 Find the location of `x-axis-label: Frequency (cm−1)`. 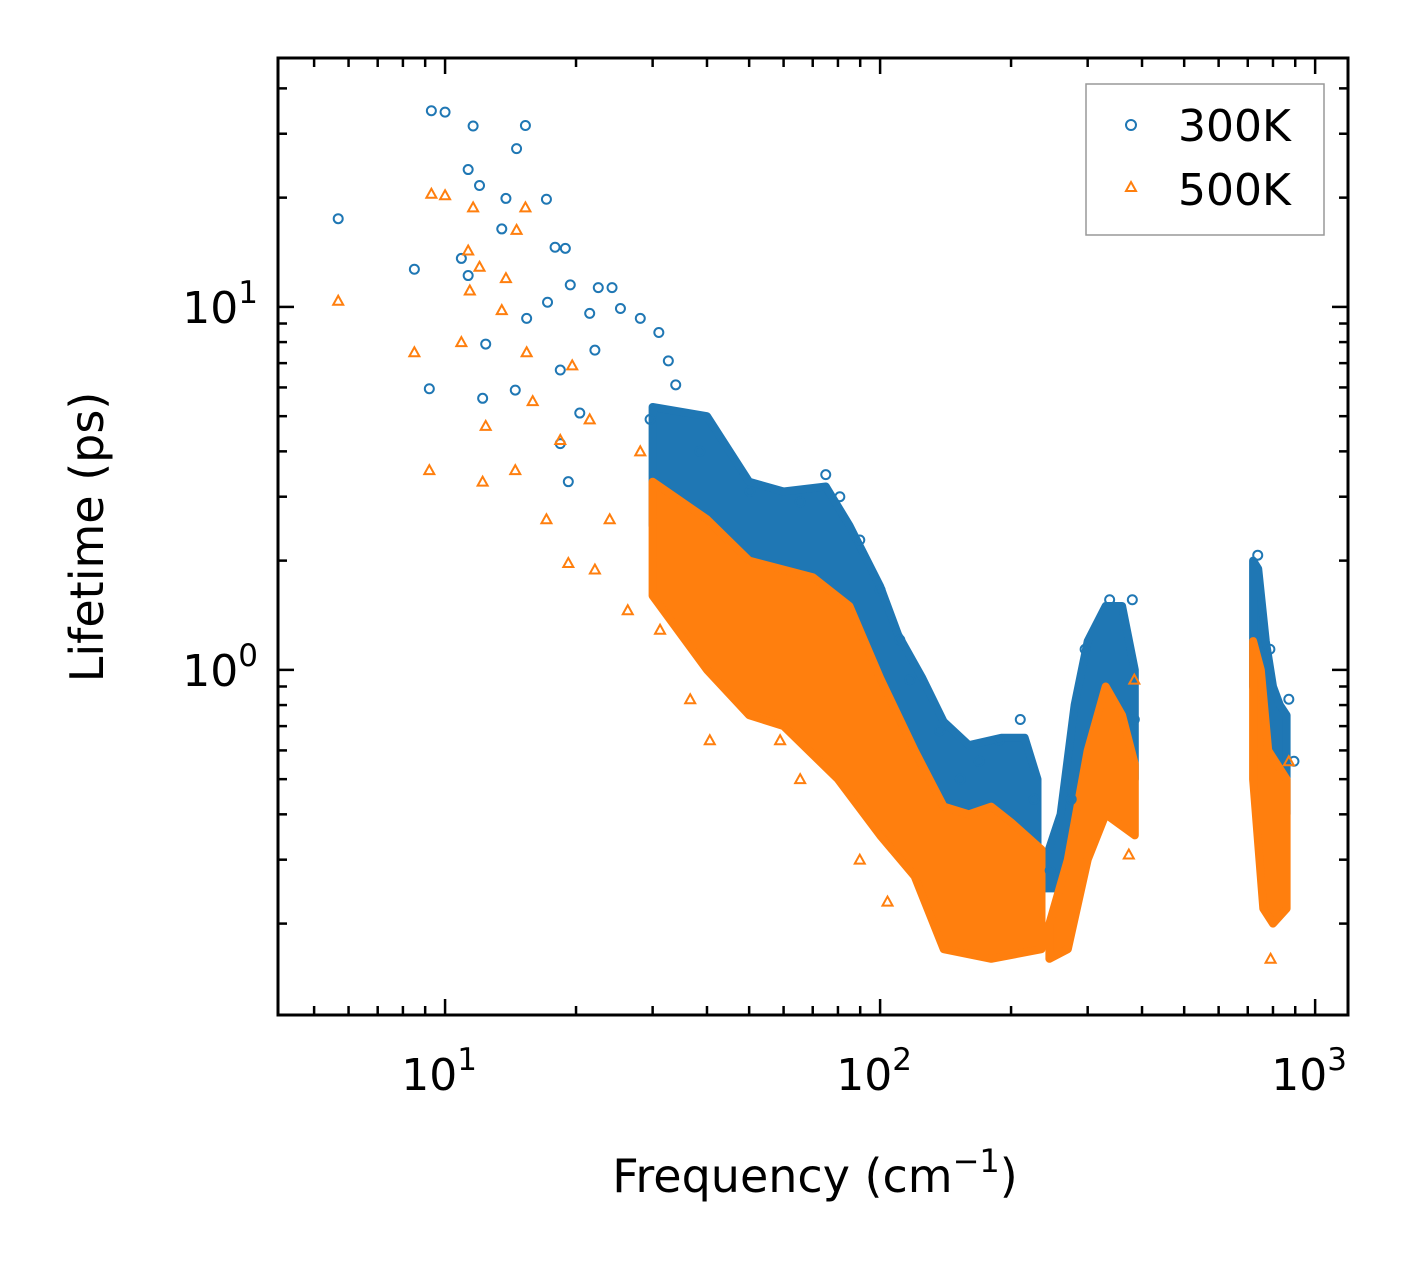

x-axis-label: Frequency (cm−1) is located at coordinates (814, 1172).